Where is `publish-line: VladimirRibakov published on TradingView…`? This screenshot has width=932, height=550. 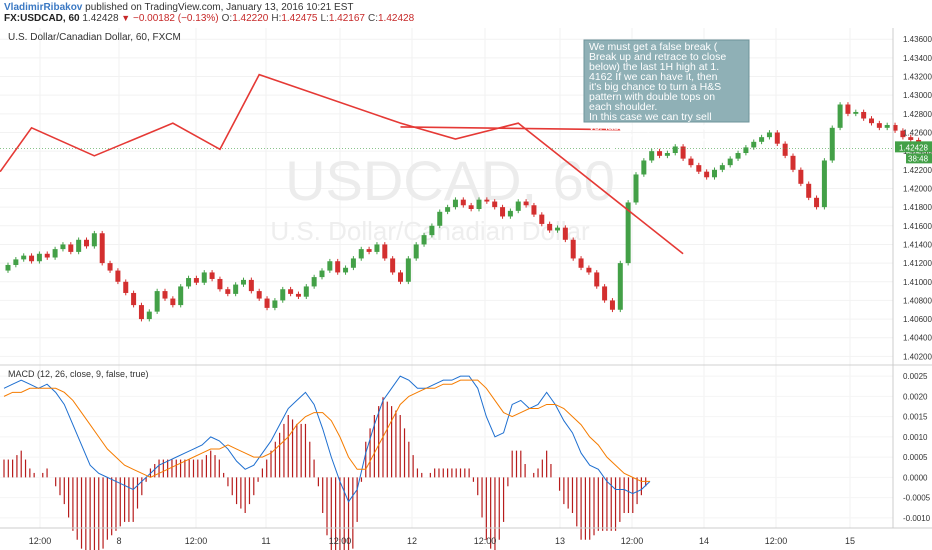
publish-line: VladimirRibakov published on TradingView… is located at coordinates (178, 7).